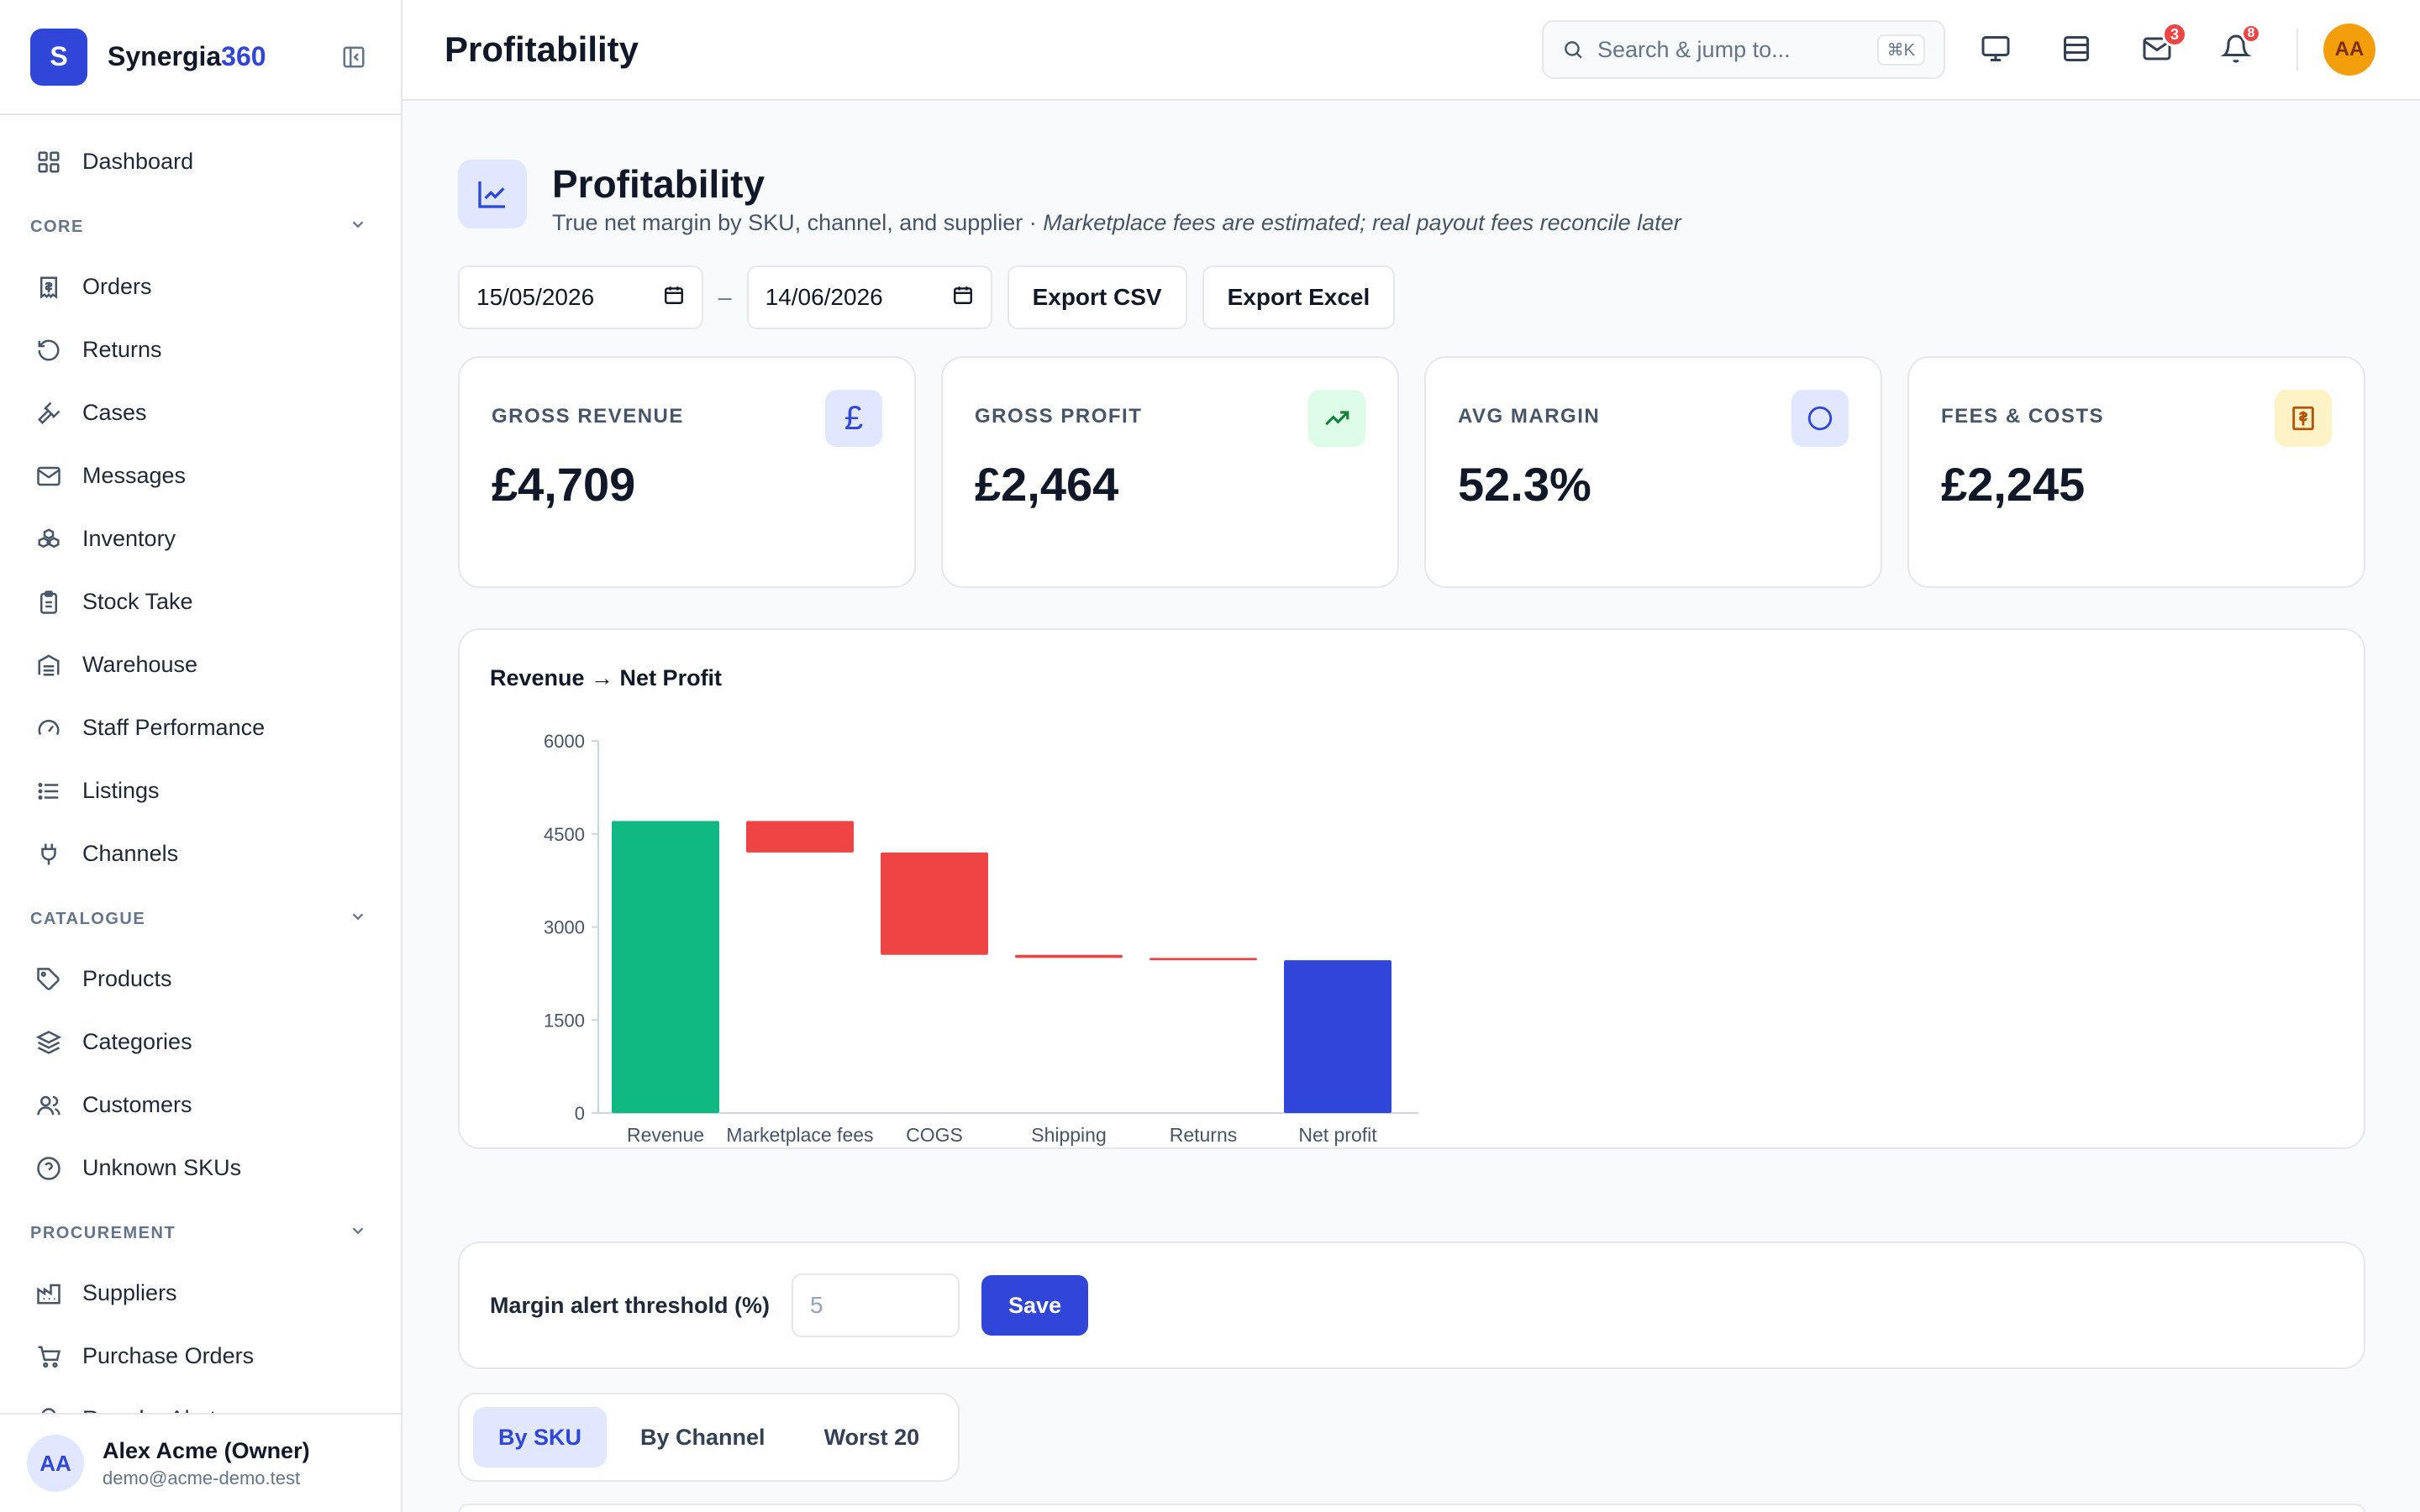 The width and height of the screenshot is (2420, 1512). I want to click on section-catalogue: CATALOGUE, so click(200, 919).